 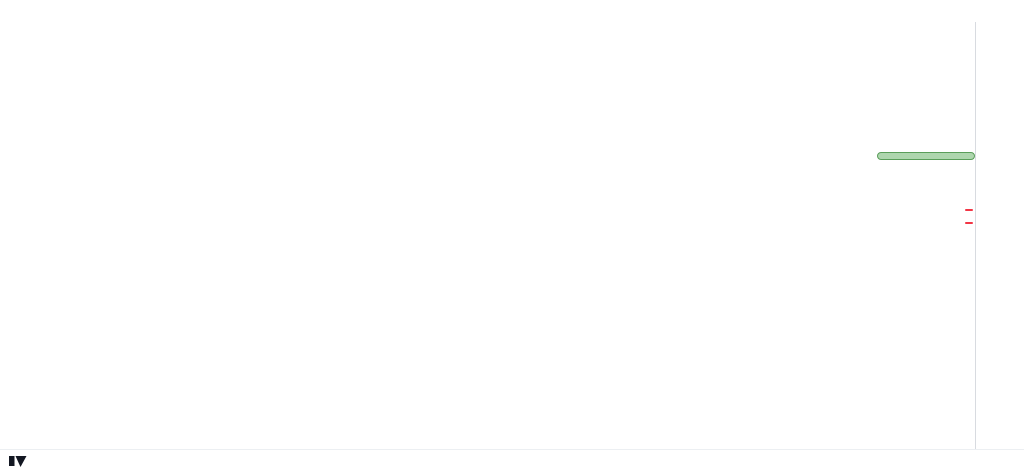 I want to click on rsi-legend-row, so click(x=17, y=384).